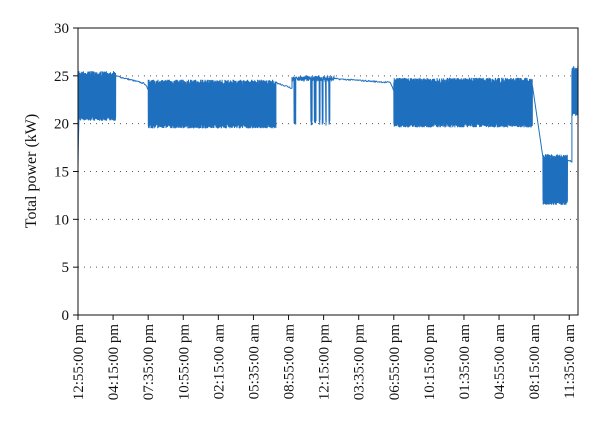  What do you see at coordinates (114, 362) in the screenshot?
I see `x-tick-label: 04:15:00 pm` at bounding box center [114, 362].